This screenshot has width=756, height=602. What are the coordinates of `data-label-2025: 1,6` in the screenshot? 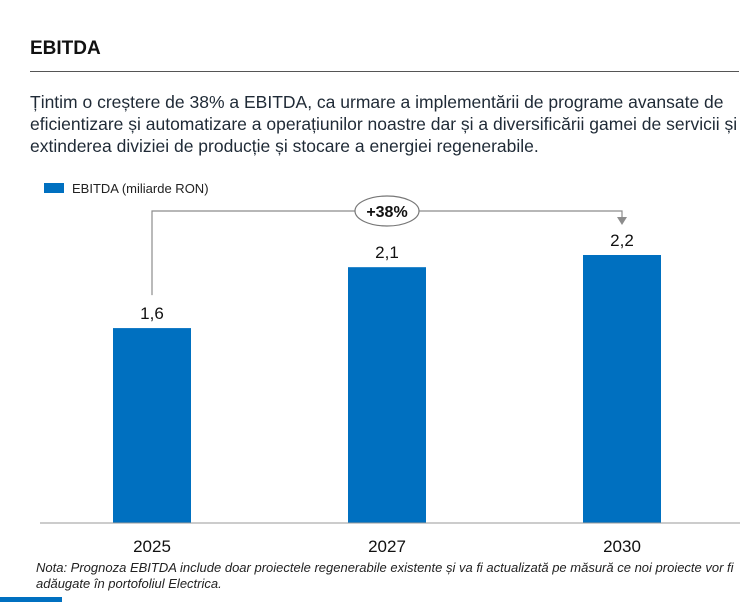 It's located at (152, 313).